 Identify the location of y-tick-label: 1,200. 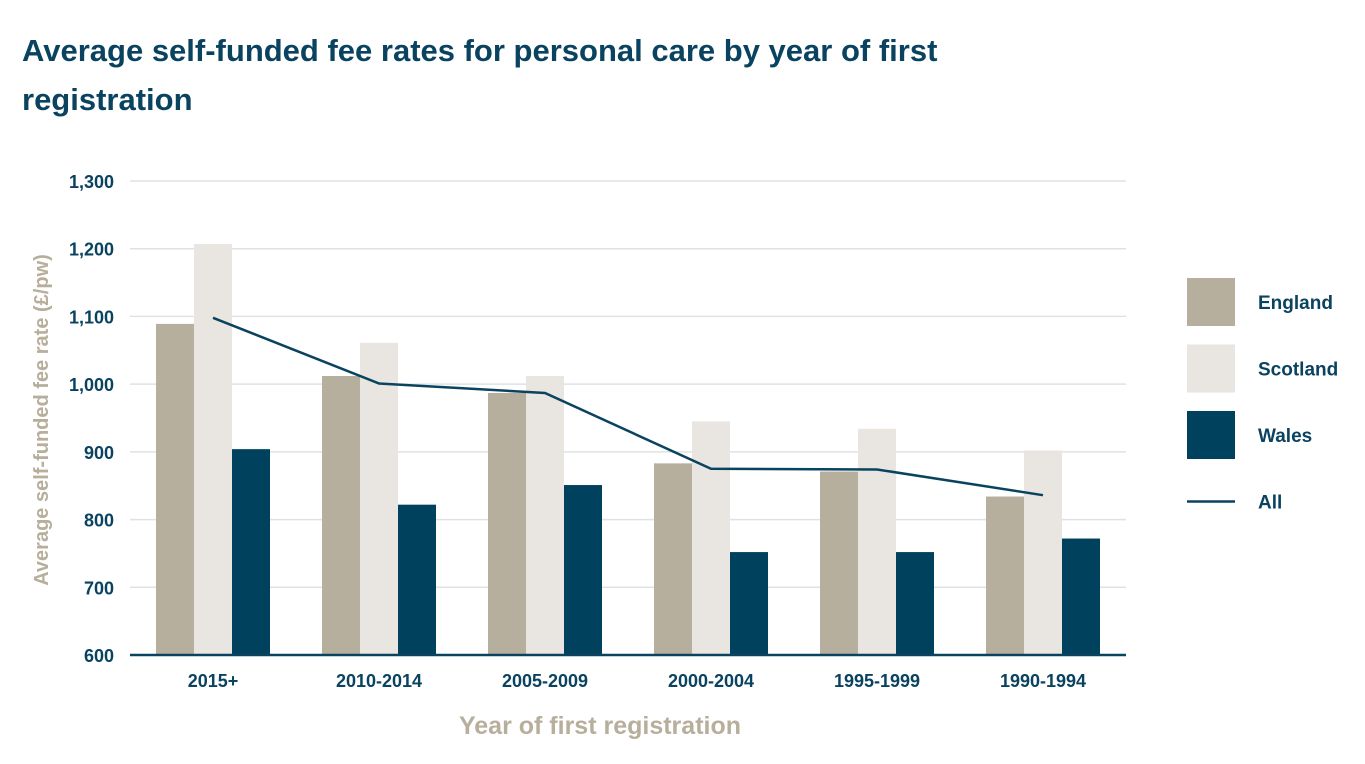
(91, 250).